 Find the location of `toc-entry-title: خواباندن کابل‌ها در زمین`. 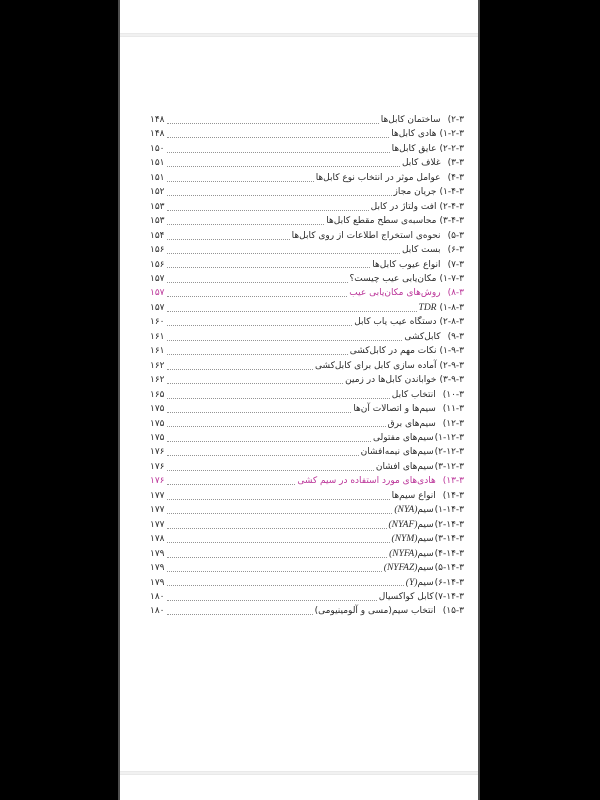

toc-entry-title: خواباندن کابل‌ها در زمین is located at coordinates (391, 380).